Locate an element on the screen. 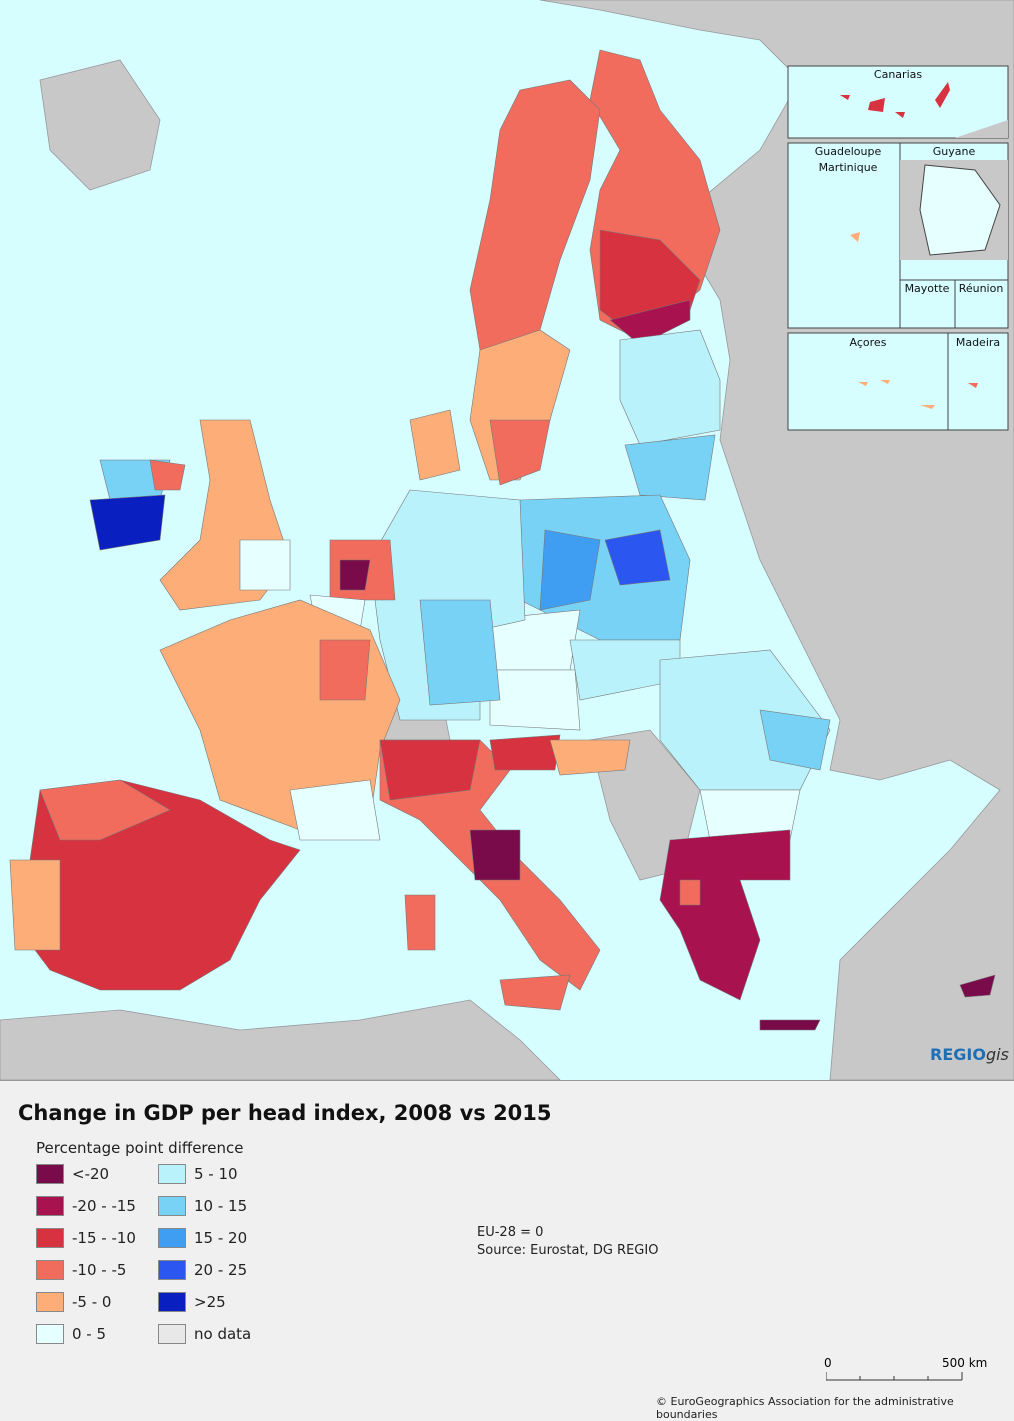 This screenshot has width=1014, height=1421. inset-canarias-label: Canarias is located at coordinates (898, 74).